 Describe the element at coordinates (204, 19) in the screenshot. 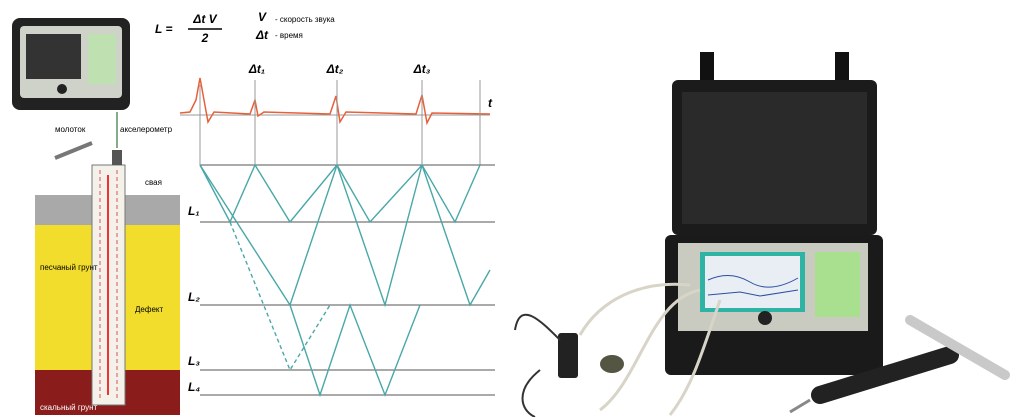

I see `formula-numerator: Δt V` at that location.